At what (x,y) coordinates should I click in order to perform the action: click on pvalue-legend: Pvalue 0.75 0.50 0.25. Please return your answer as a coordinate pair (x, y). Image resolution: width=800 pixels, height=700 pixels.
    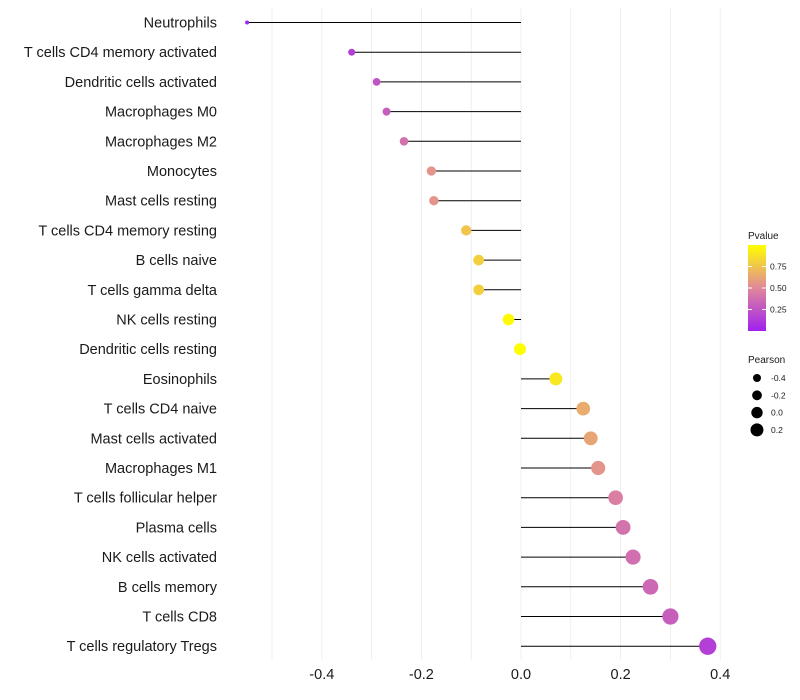
    Looking at the image, I should click on (767, 281).